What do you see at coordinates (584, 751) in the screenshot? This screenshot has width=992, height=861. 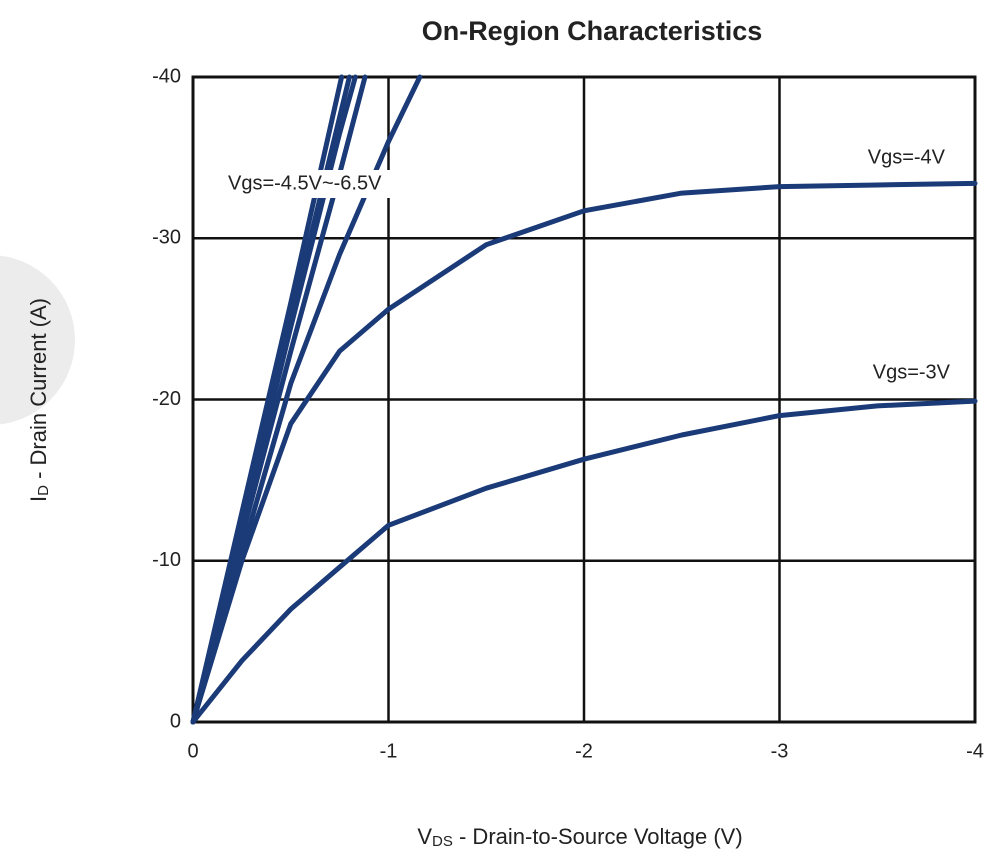 I see `x-tick-label: -2` at bounding box center [584, 751].